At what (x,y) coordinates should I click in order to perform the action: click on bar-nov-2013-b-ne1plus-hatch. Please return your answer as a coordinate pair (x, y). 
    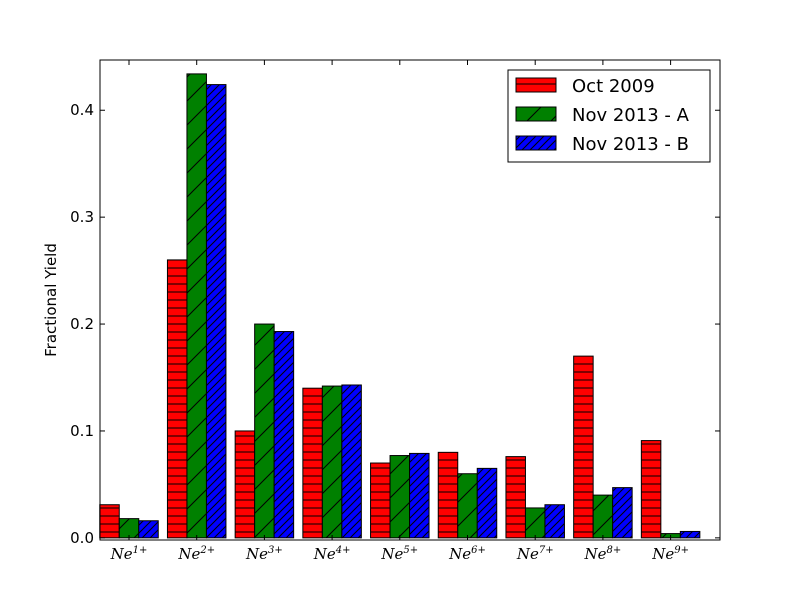
    Looking at the image, I should click on (148, 529).